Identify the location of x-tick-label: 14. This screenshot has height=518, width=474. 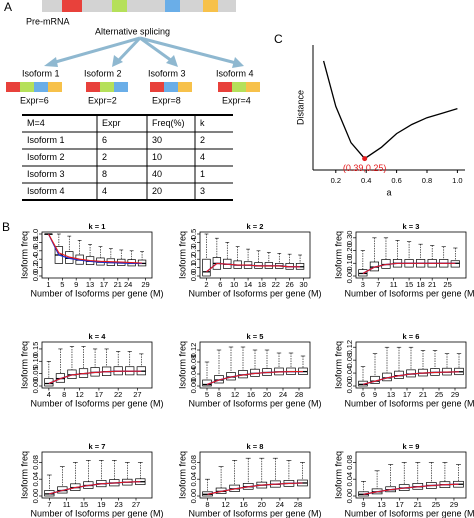
(248, 284).